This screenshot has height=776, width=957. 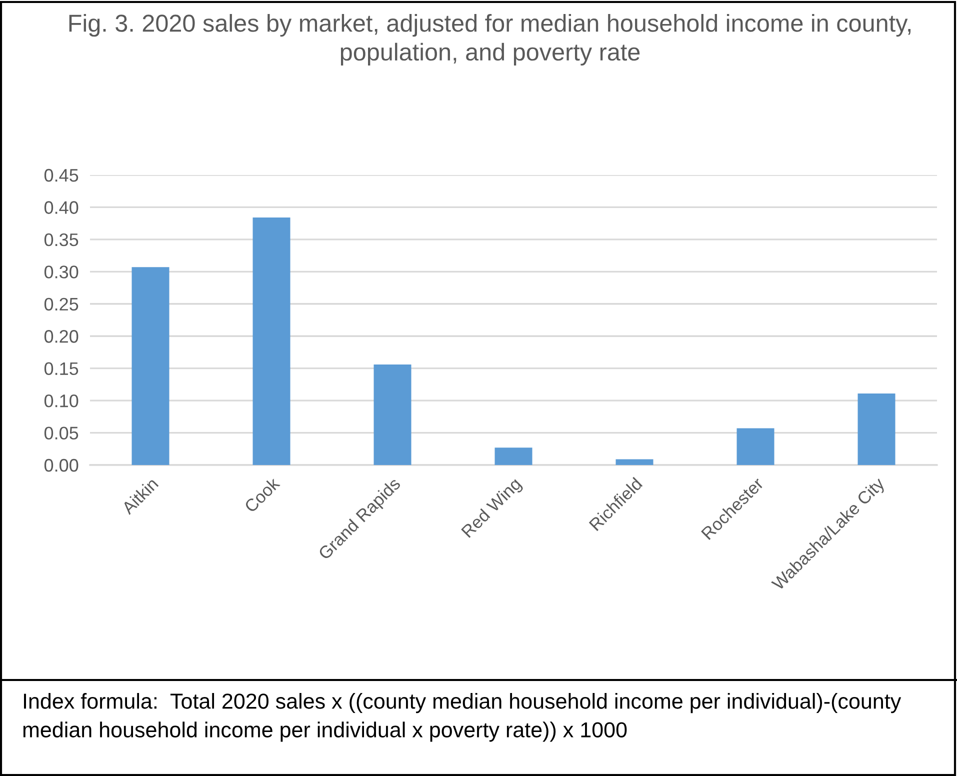 What do you see at coordinates (61, 239) in the screenshot?
I see `y-tick-label: 0.35` at bounding box center [61, 239].